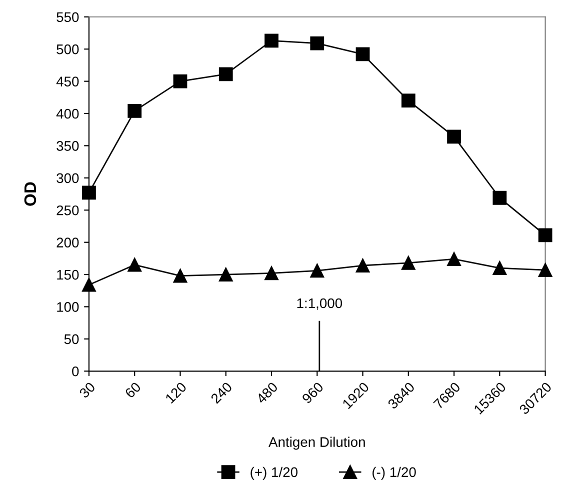 The height and width of the screenshot is (482, 574). Describe the element at coordinates (274, 473) in the screenshot. I see `legend-label: (+) 1/20` at that location.